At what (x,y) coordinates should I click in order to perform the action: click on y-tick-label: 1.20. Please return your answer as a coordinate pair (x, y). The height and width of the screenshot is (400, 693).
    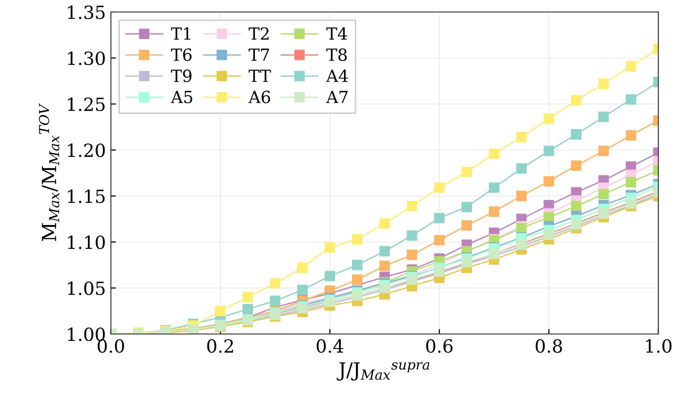
    Looking at the image, I should click on (86, 150).